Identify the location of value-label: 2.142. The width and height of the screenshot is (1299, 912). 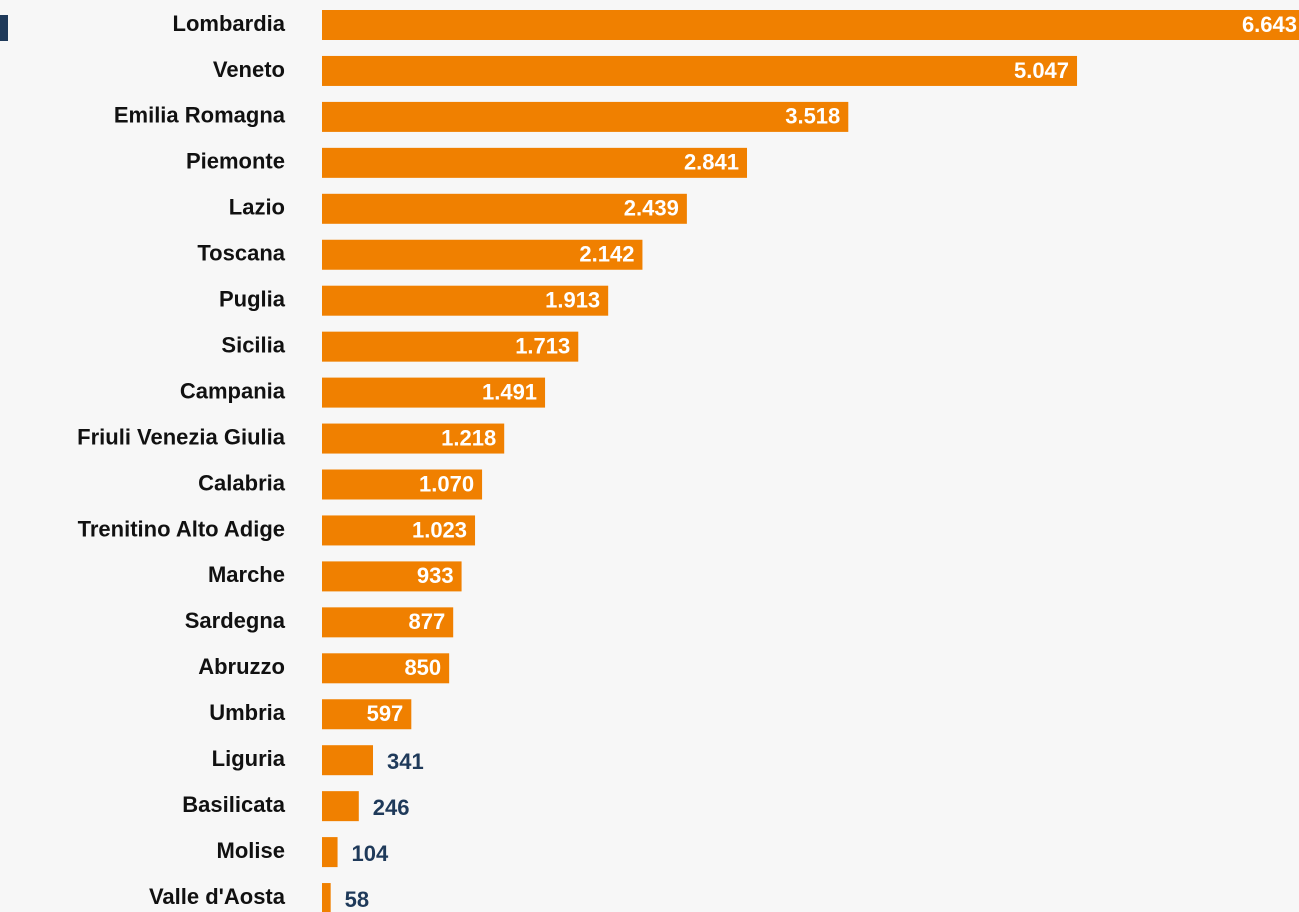
(606, 254).